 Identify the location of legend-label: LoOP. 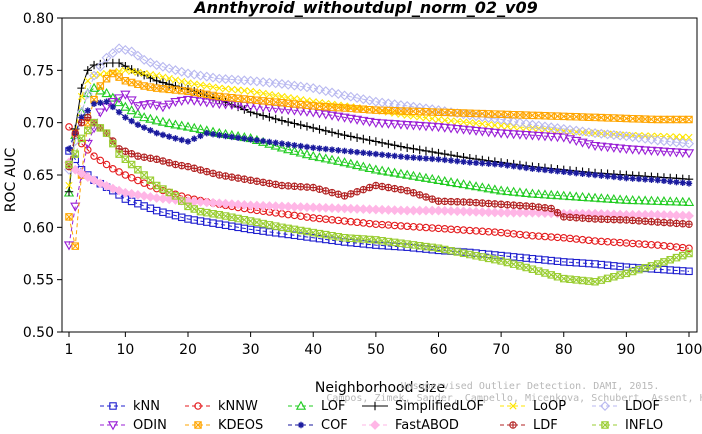
(549, 406).